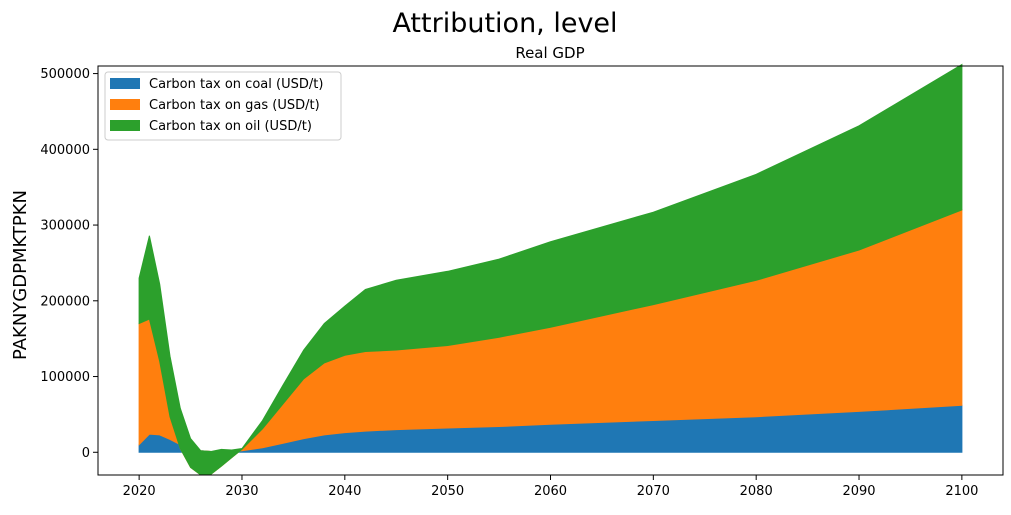 The width and height of the screenshot is (1011, 515). I want to click on x-tick-label: 2100, so click(961, 491).